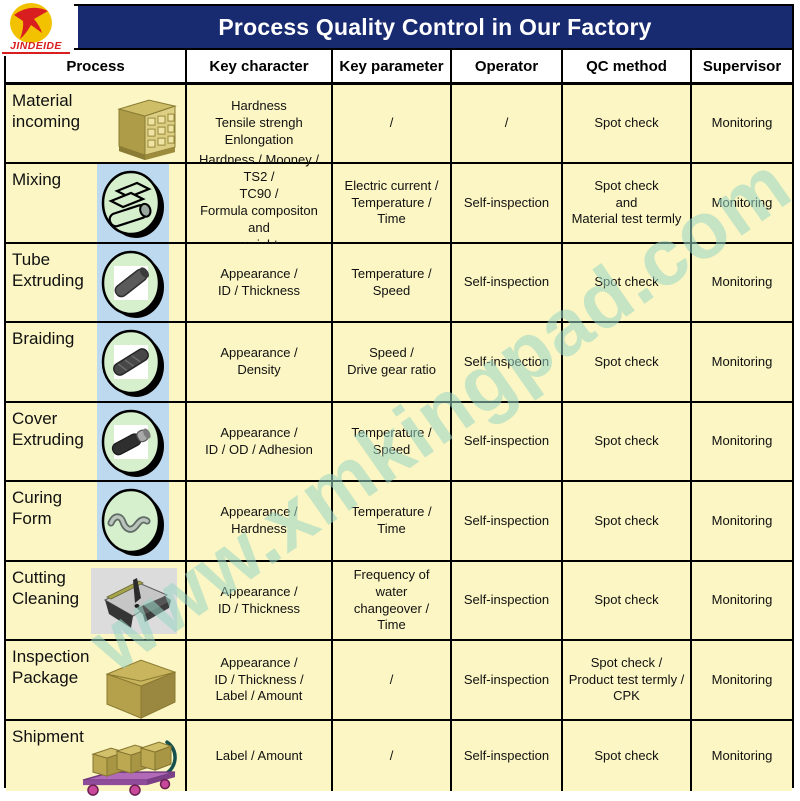 The width and height of the screenshot is (800, 801). What do you see at coordinates (133, 362) in the screenshot?
I see `braided-tube-icon` at bounding box center [133, 362].